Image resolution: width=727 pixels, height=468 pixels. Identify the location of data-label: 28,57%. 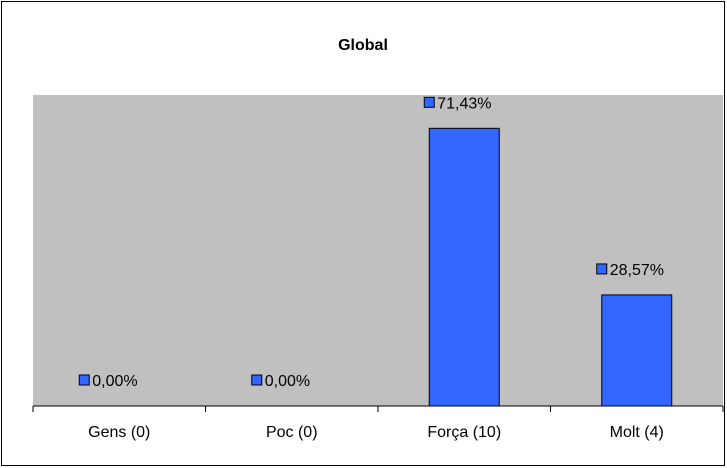
(637, 270).